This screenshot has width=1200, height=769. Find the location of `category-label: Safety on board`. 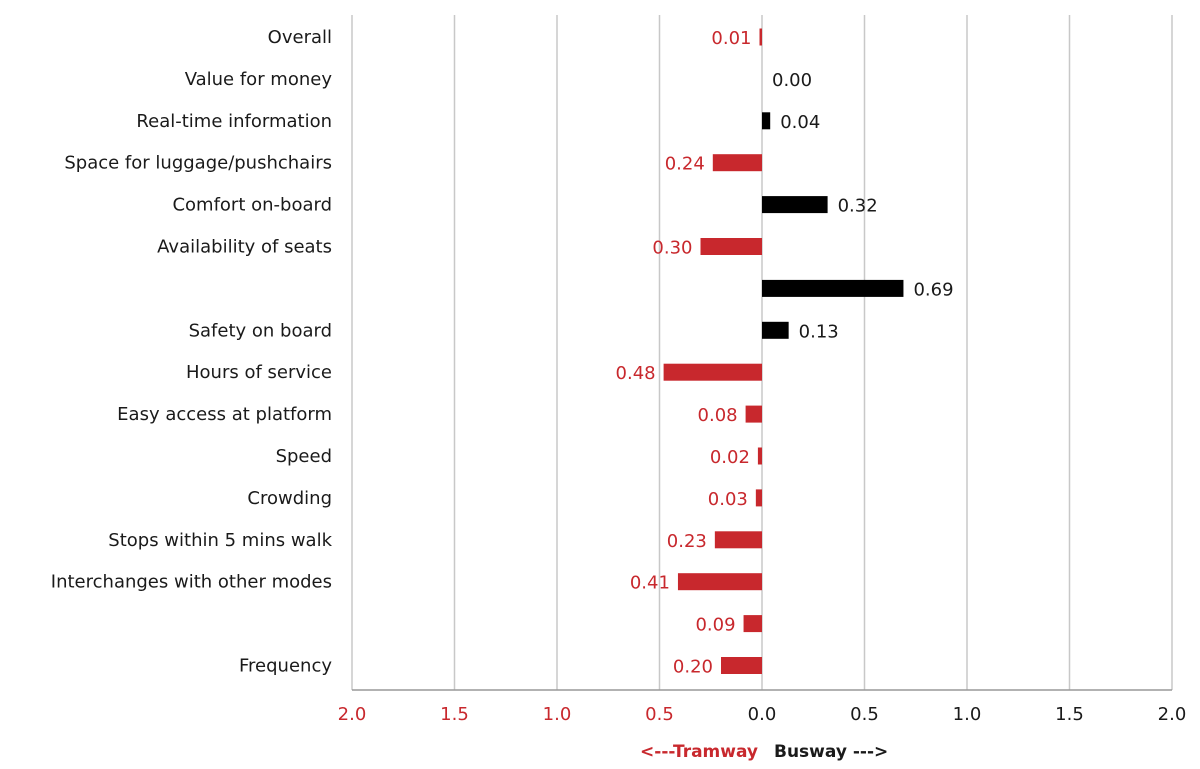

category-label: Safety on board is located at coordinates (260, 330).